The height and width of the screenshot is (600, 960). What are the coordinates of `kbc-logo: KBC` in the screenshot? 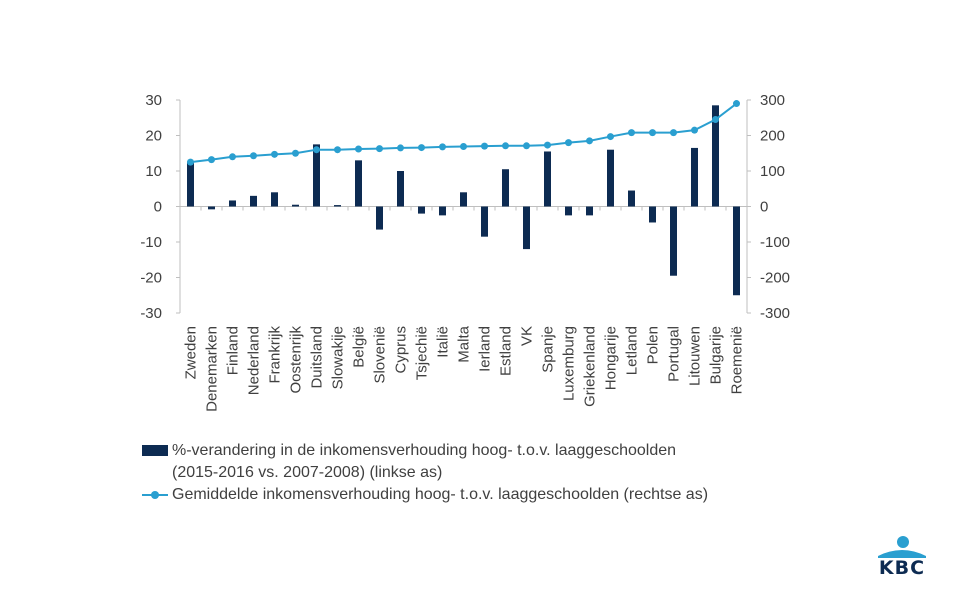 It's located at (902, 557).